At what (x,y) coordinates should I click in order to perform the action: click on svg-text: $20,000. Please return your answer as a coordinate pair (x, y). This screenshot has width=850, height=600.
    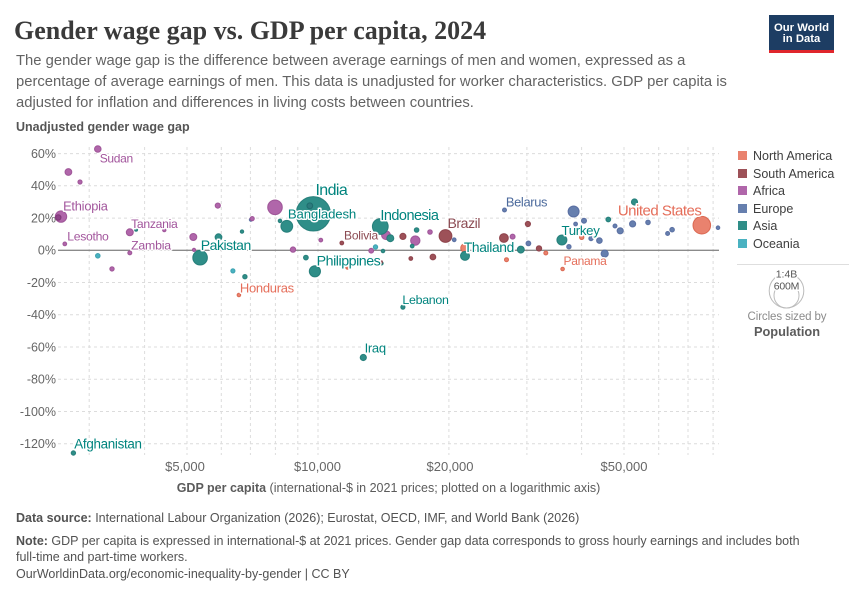
    Looking at the image, I should click on (450, 466).